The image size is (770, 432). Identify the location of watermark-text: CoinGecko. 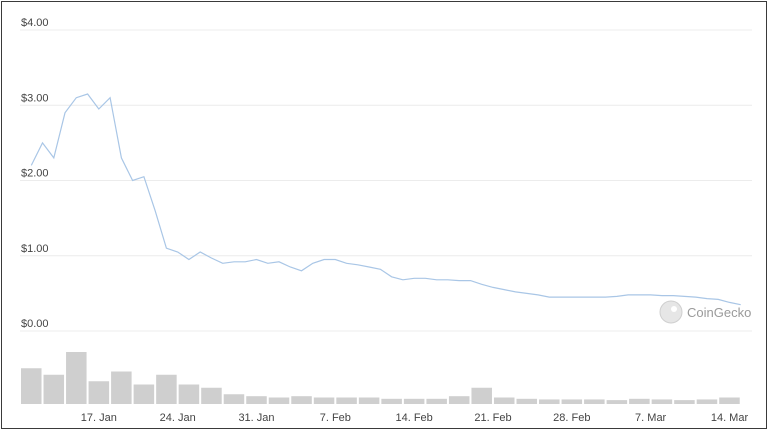
(719, 312).